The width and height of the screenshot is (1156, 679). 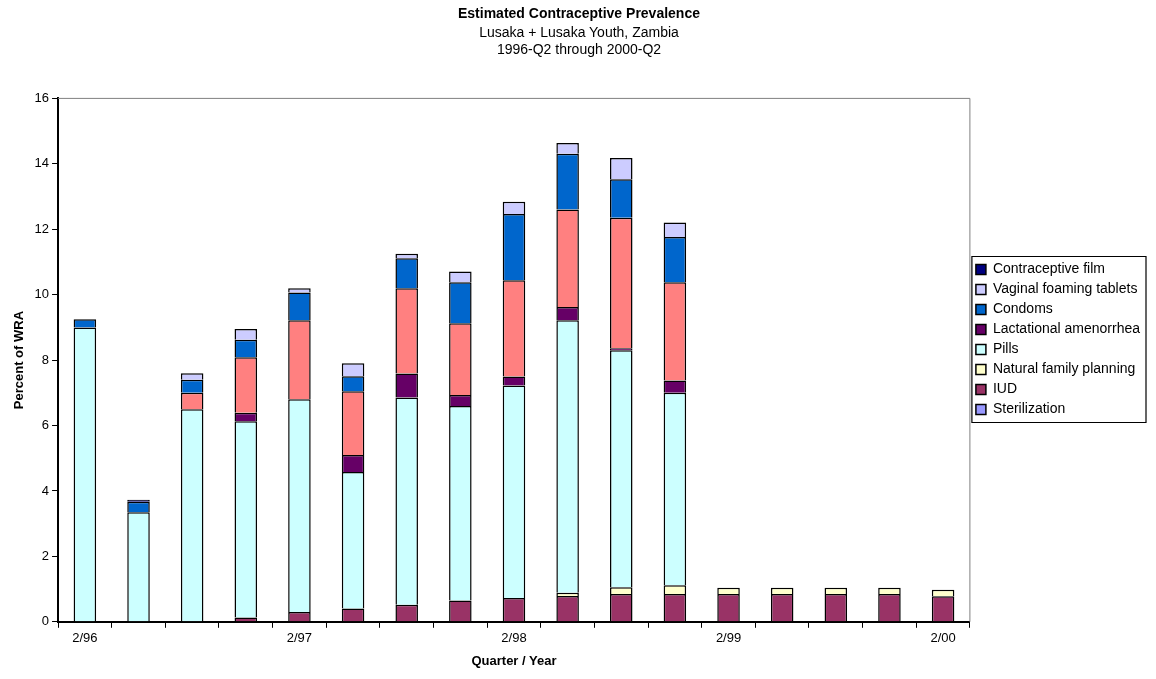 What do you see at coordinates (1048, 268) in the screenshot?
I see `legend-label: Contraceptive film` at bounding box center [1048, 268].